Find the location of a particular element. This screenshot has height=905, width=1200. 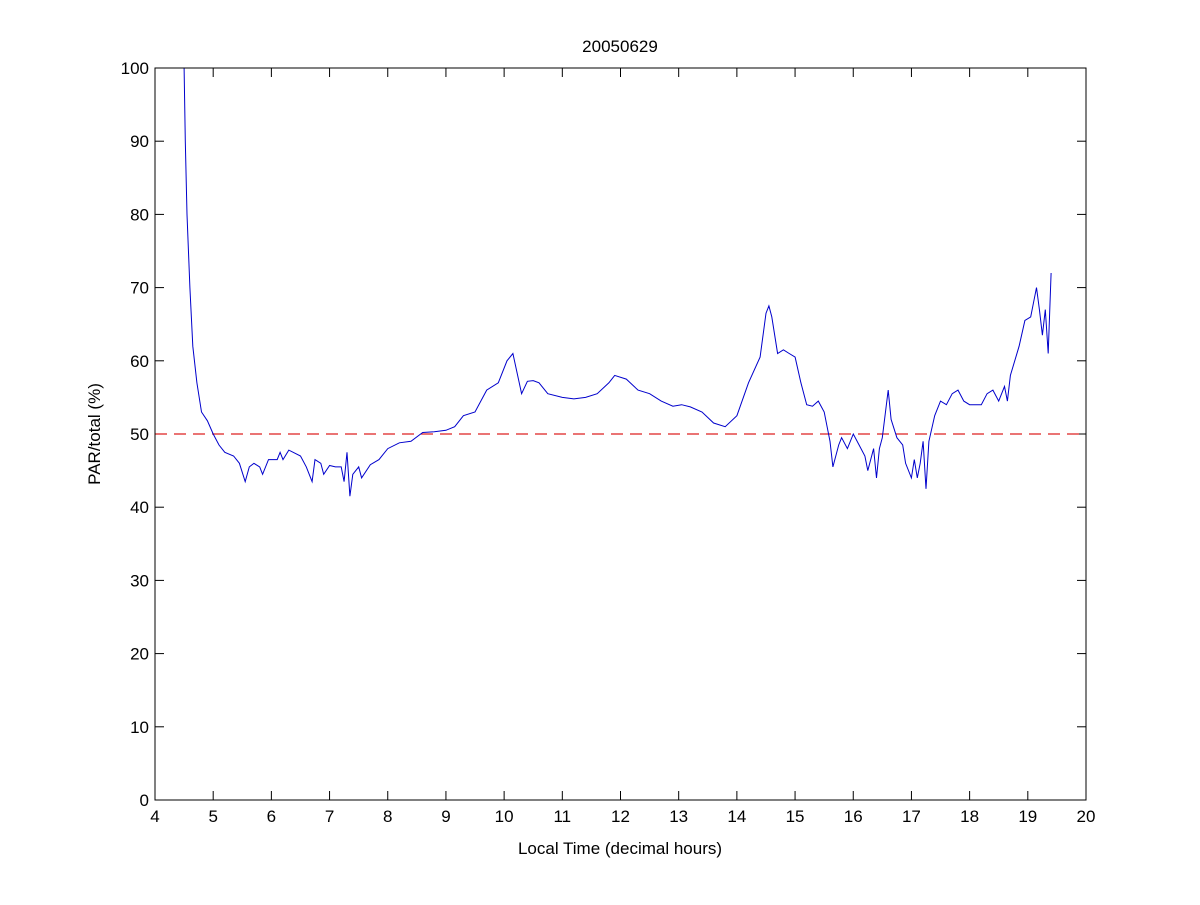

y-tick-label: 10 is located at coordinates (139, 727).